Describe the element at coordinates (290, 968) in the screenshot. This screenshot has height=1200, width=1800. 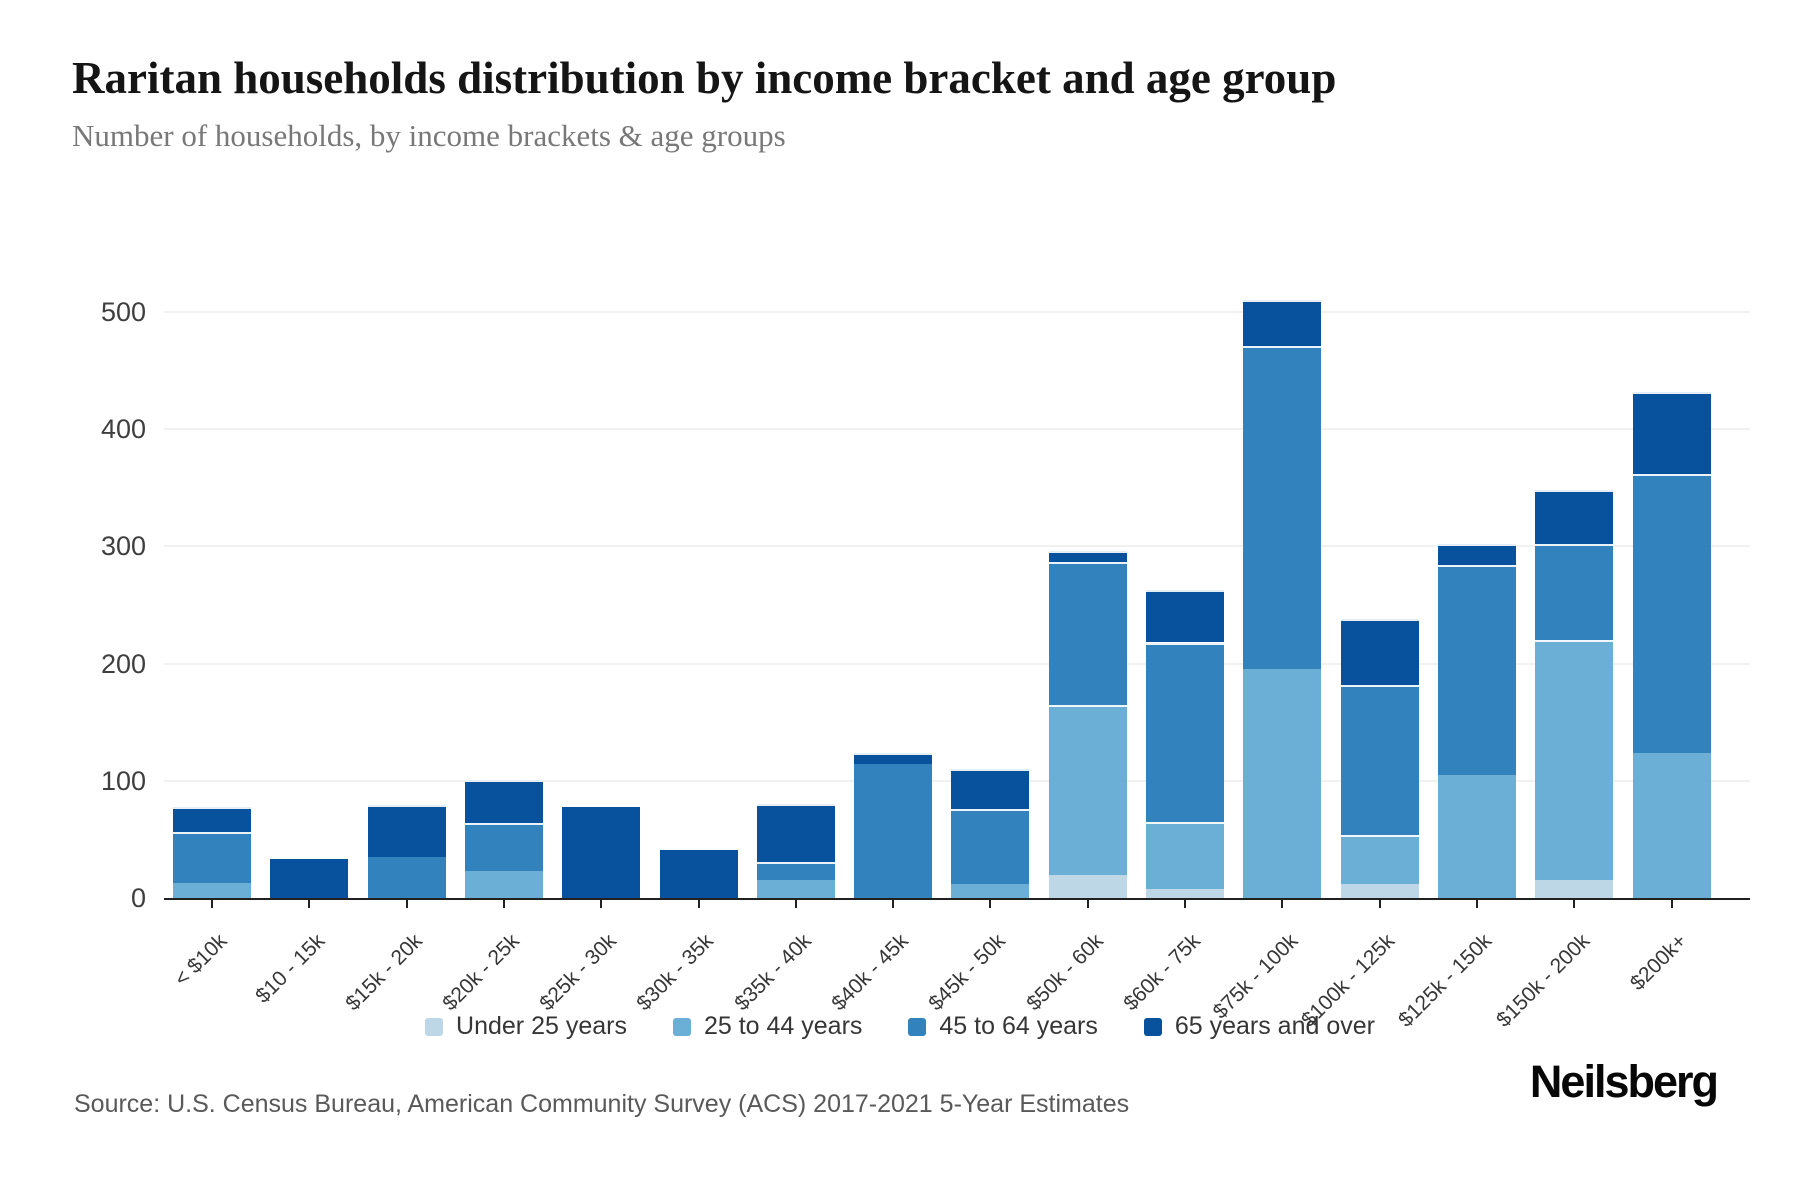
I see `x-axis-label: $10 - 15k` at that location.